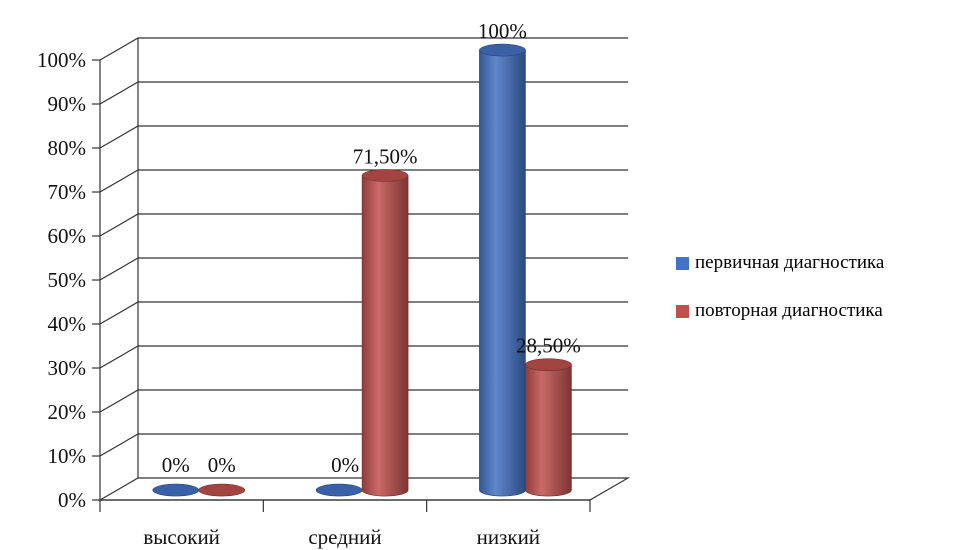  Describe the element at coordinates (344, 537) in the screenshot. I see `x-tick-label: средний` at that location.